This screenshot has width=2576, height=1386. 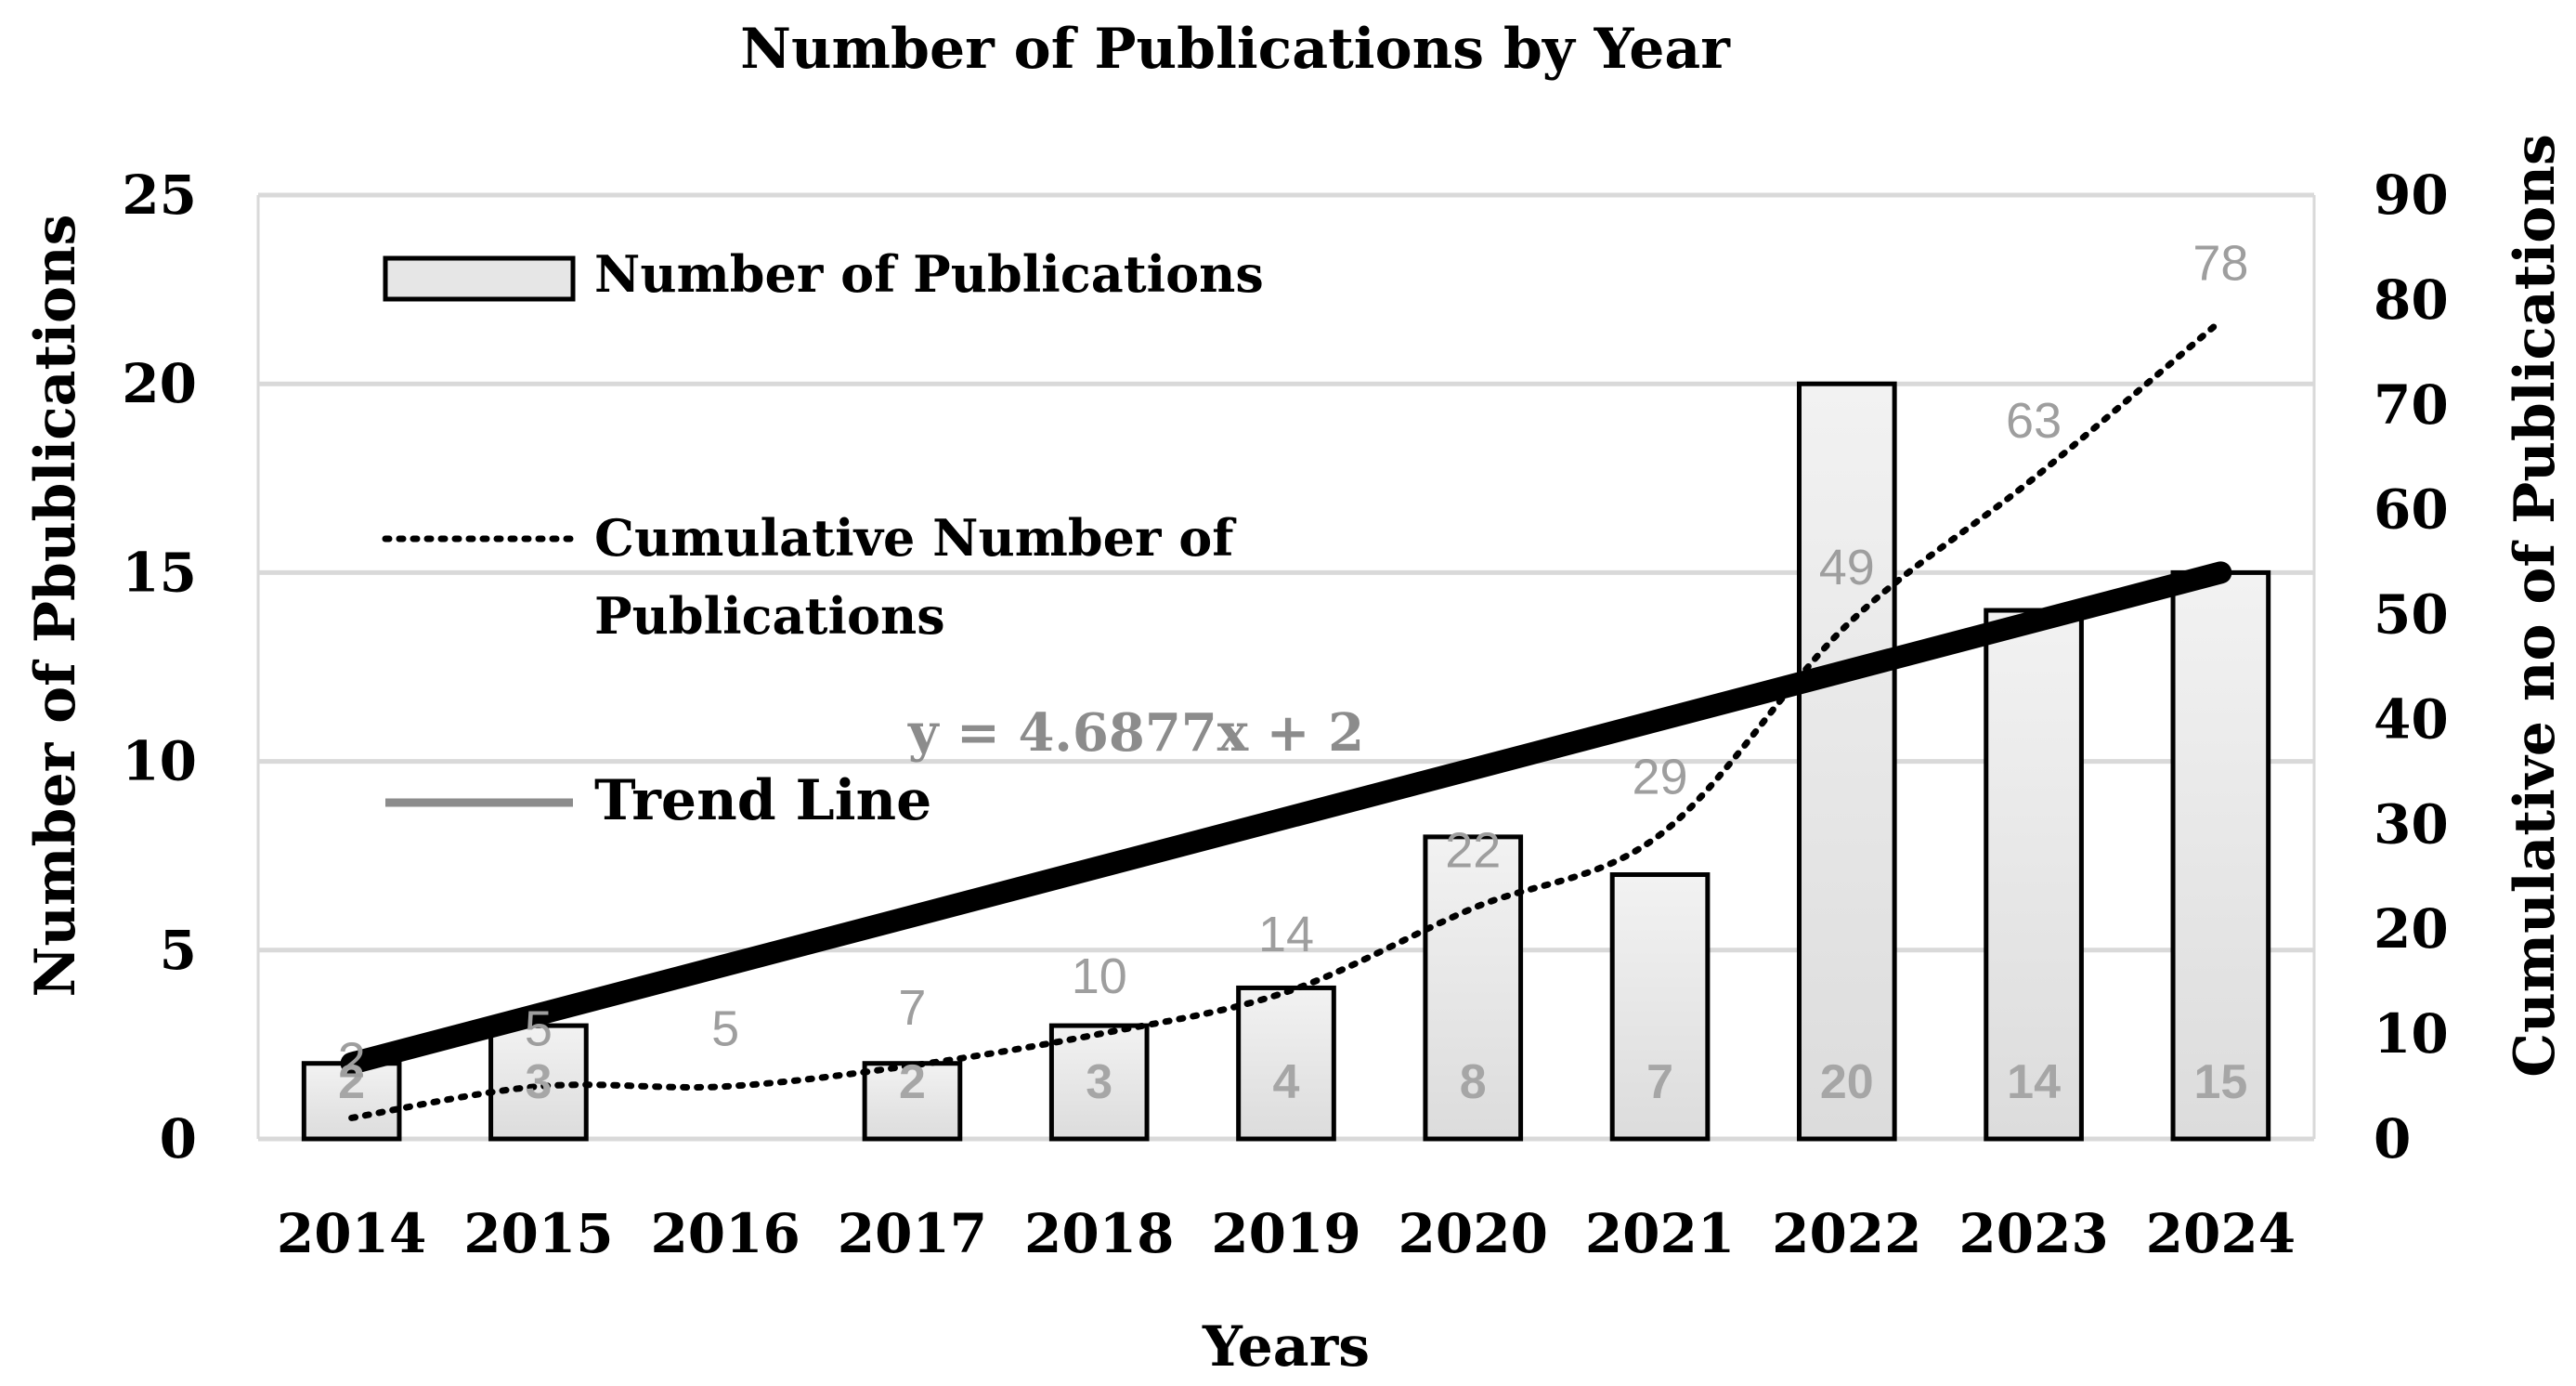 I want to click on x-tick-label-2016: 2016, so click(x=725, y=1233).